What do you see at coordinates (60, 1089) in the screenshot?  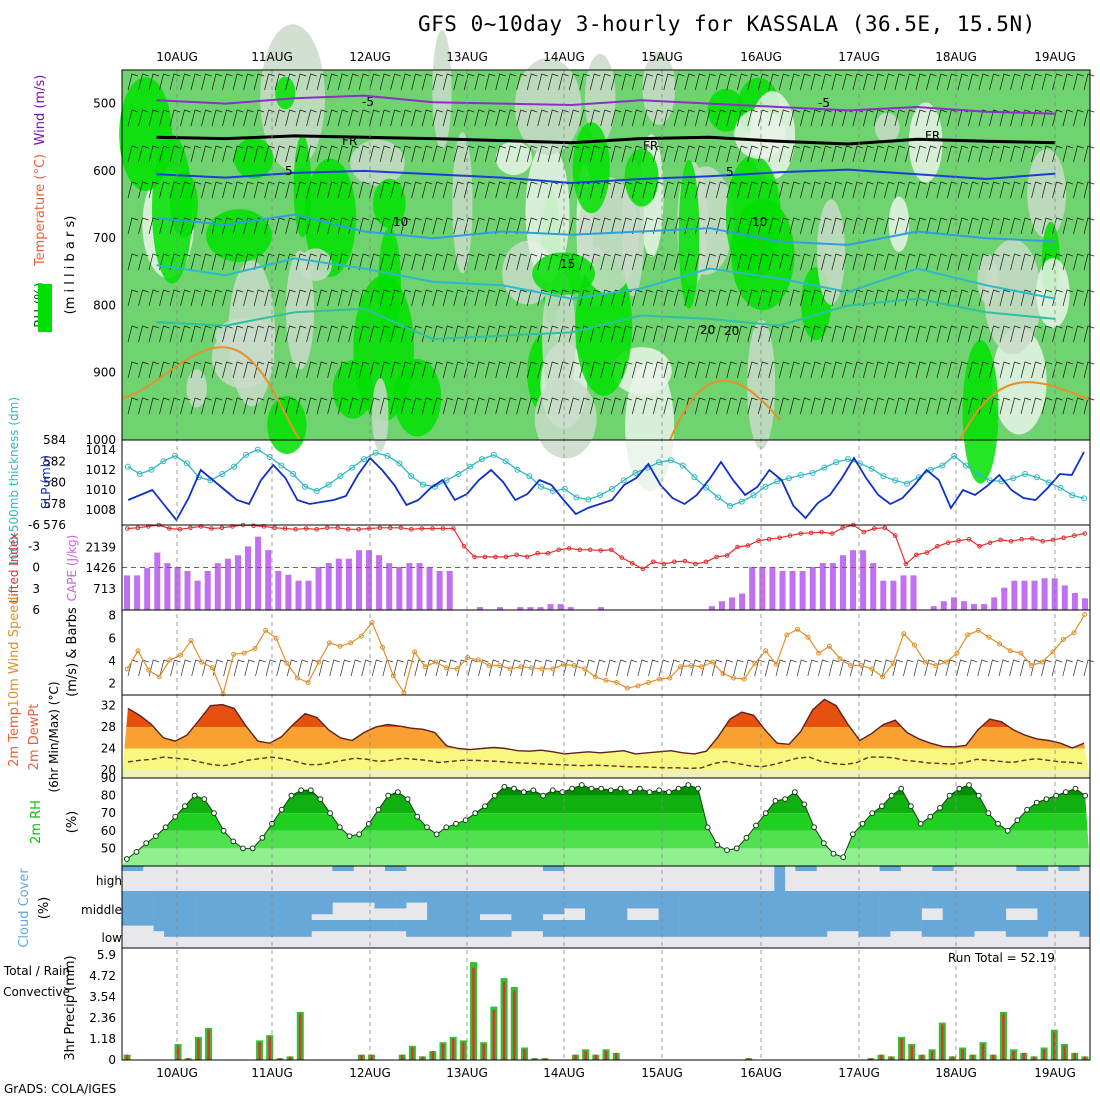 I see `footer-credit: GrADS: COLA/IGES` at bounding box center [60, 1089].